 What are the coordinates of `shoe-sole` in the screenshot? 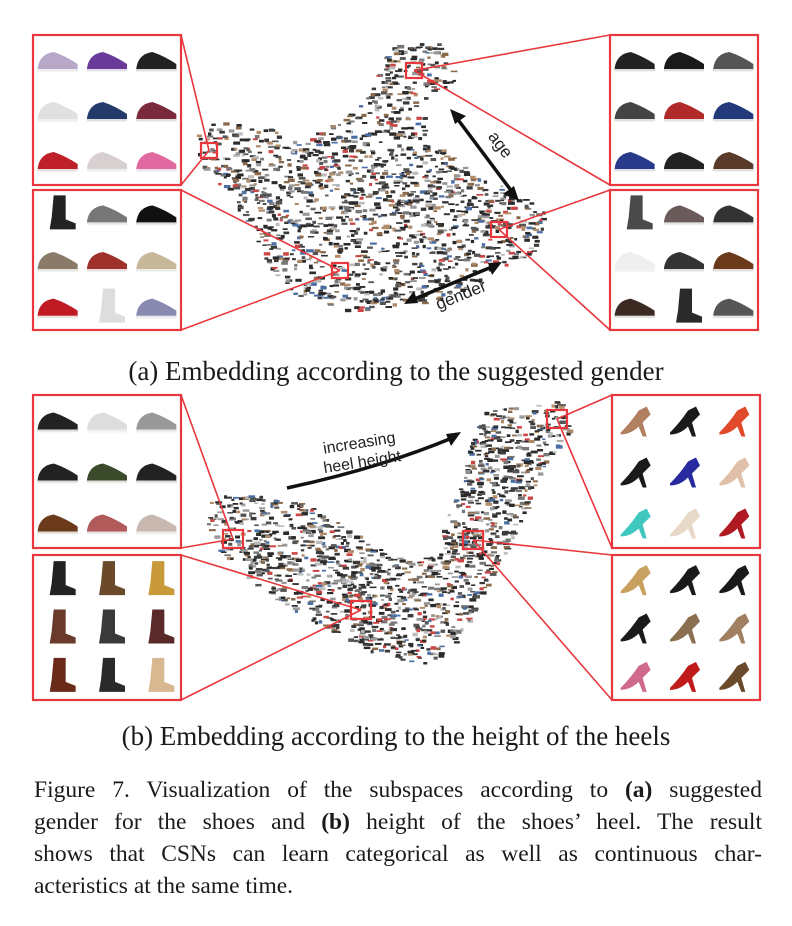 It's located at (156, 533).